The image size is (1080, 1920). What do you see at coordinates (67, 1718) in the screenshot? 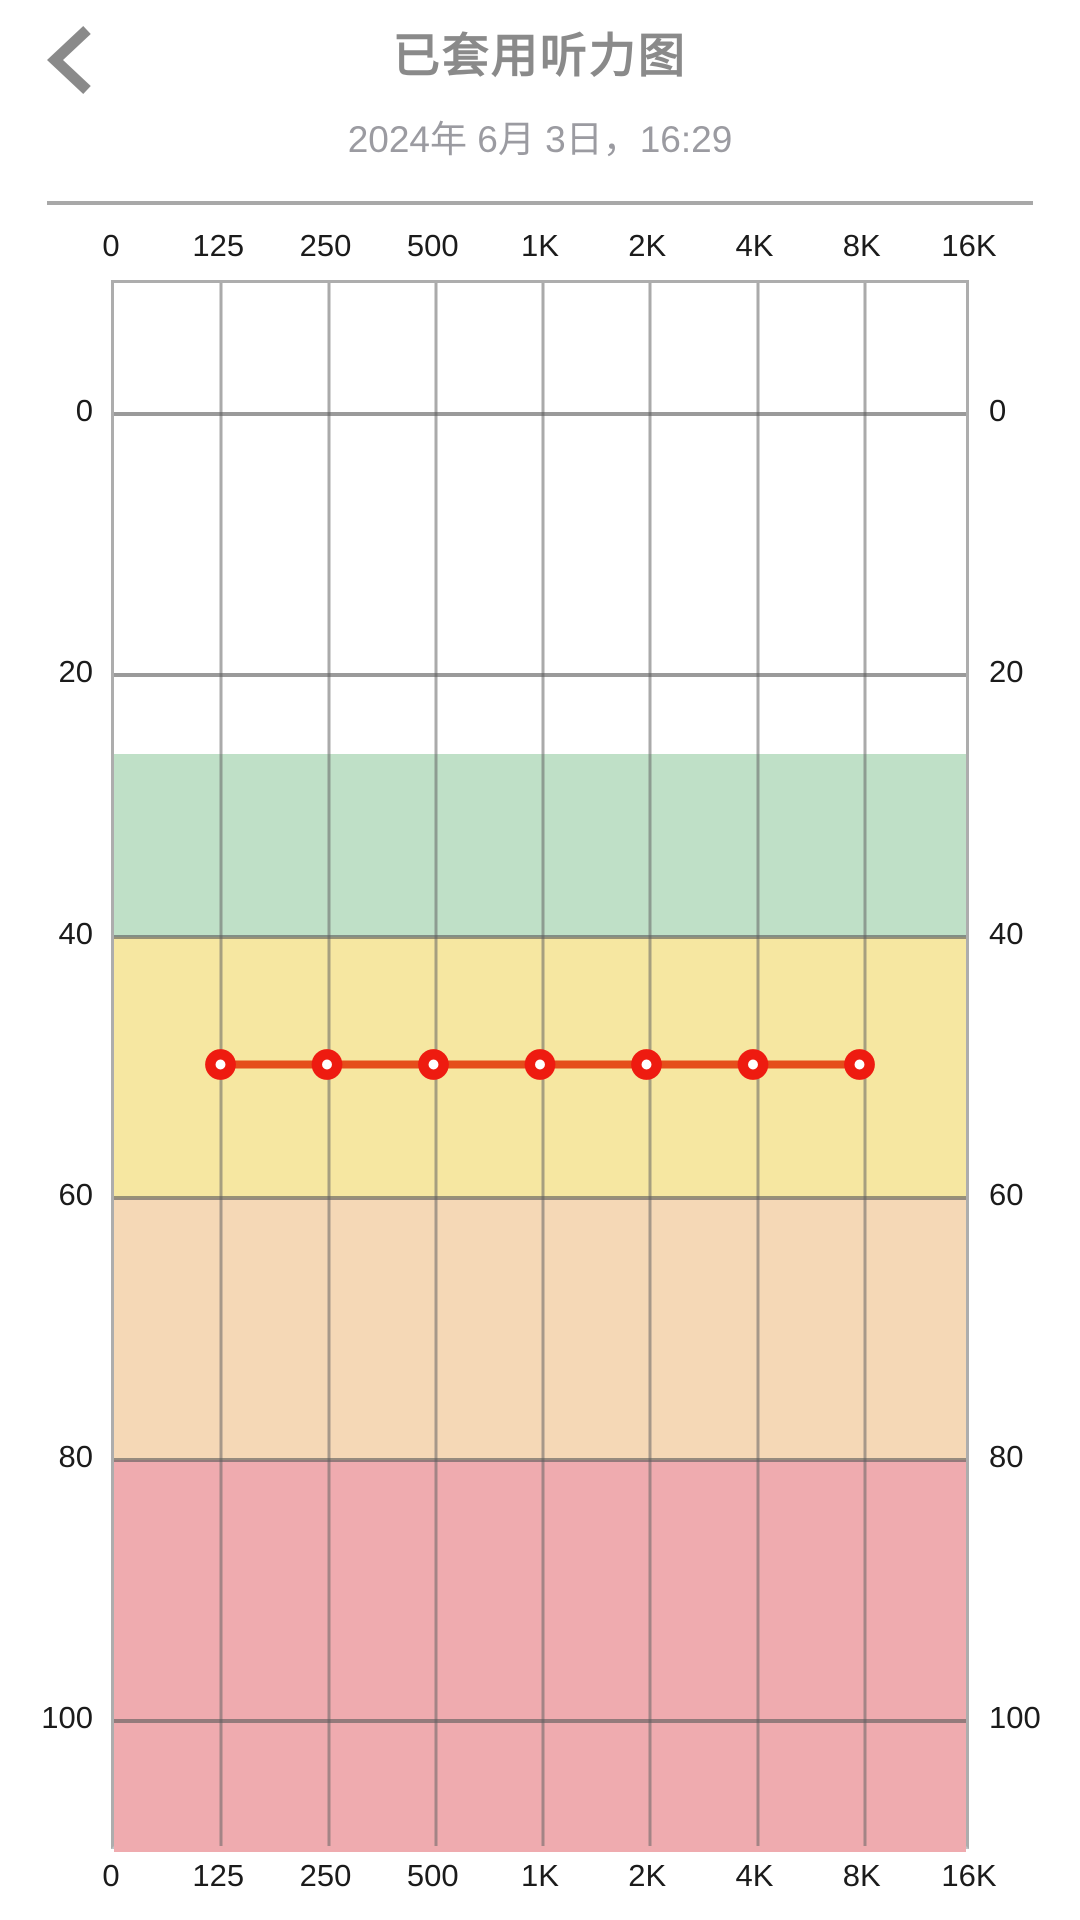
I see `y-axis-label-left: 100` at bounding box center [67, 1718].